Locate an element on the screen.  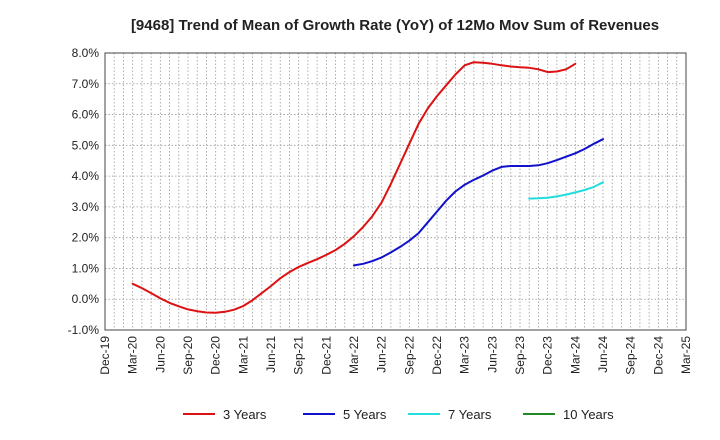
legend-label: 10 Years is located at coordinates (588, 414).